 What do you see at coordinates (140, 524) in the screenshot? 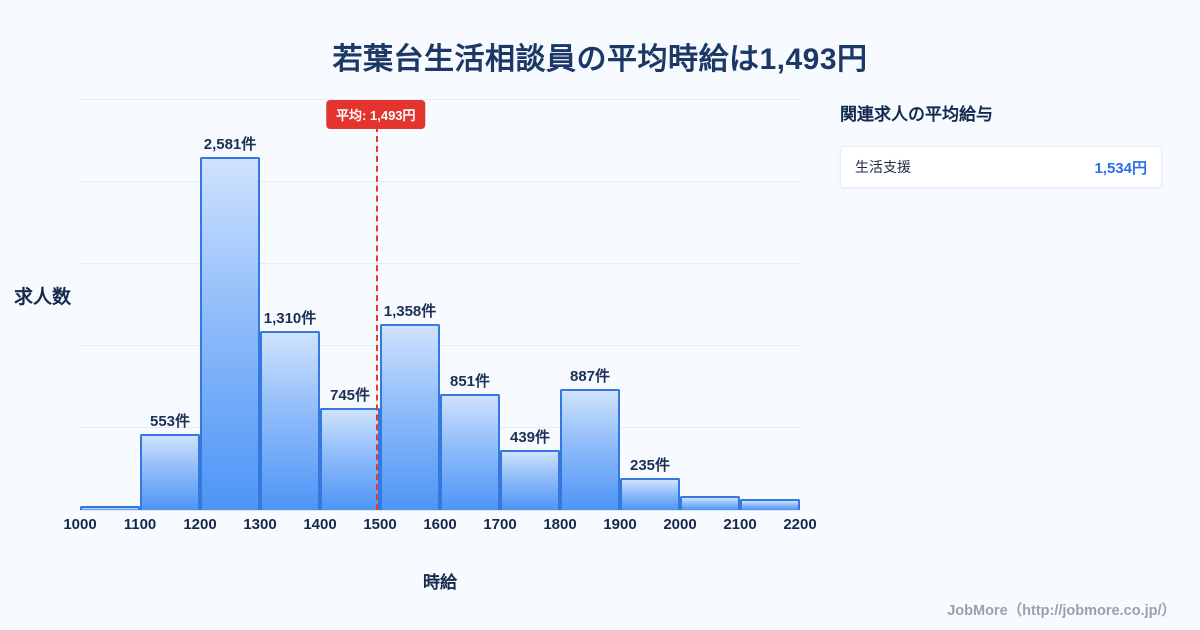
I see `x-tick-label: 1100` at bounding box center [140, 524].